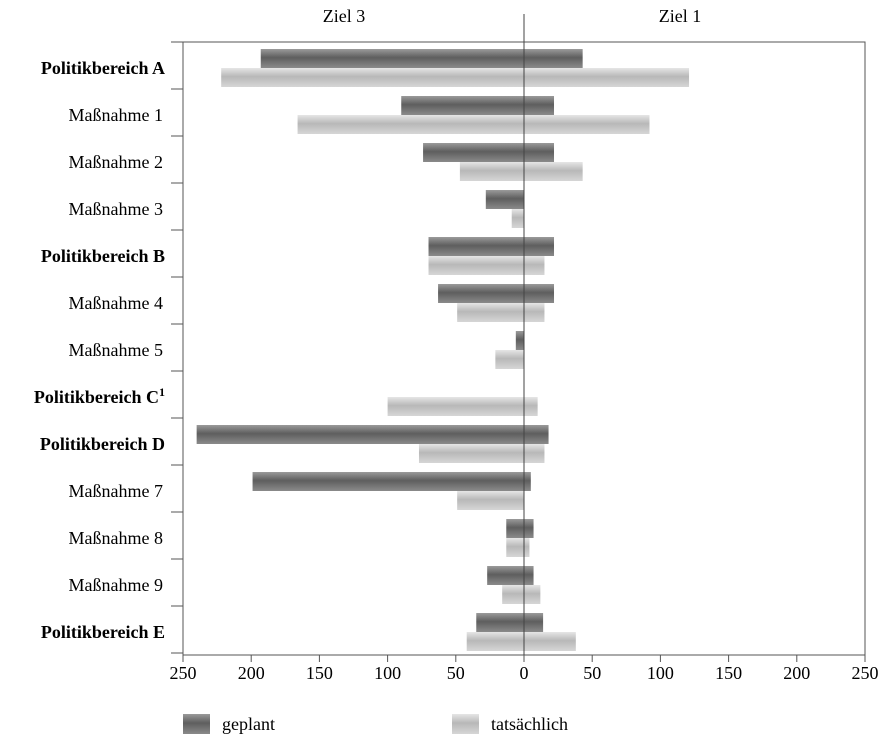  I want to click on category-label: Maßnahme 7, so click(116, 491).